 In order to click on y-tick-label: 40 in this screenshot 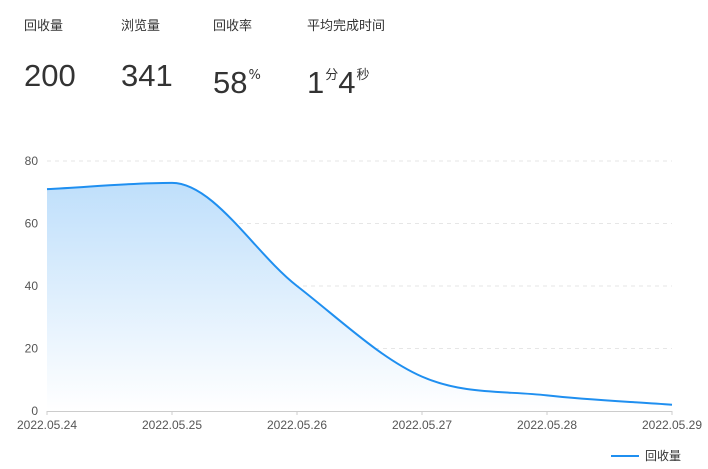, I will do `click(32, 286)`.